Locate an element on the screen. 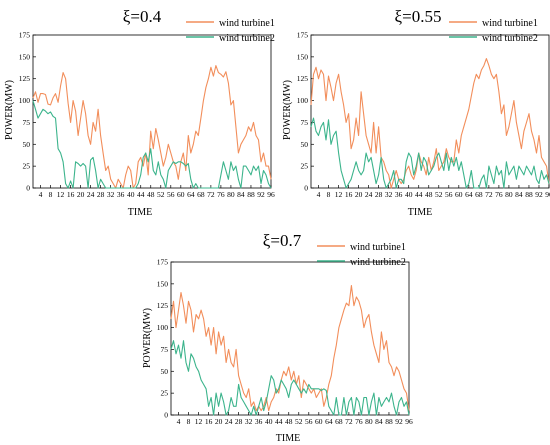 This screenshot has height=445, width=550. chart-title: ξ=0.55 is located at coordinates (418, 16).